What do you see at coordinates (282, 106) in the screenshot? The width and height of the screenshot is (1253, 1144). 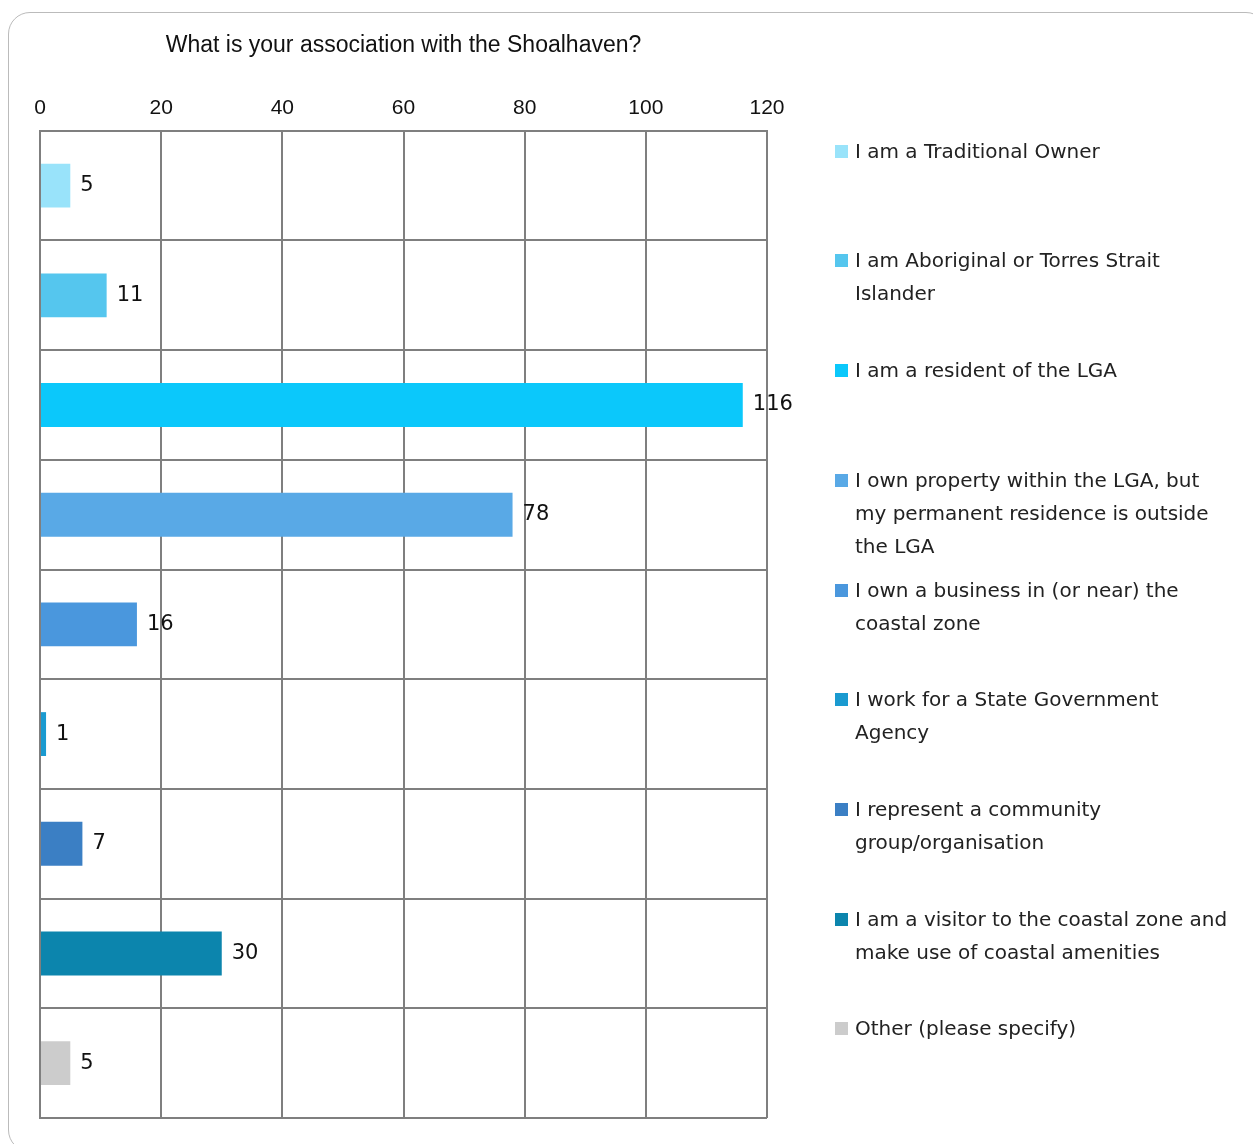 I see `x-tick-label: 40` at bounding box center [282, 106].